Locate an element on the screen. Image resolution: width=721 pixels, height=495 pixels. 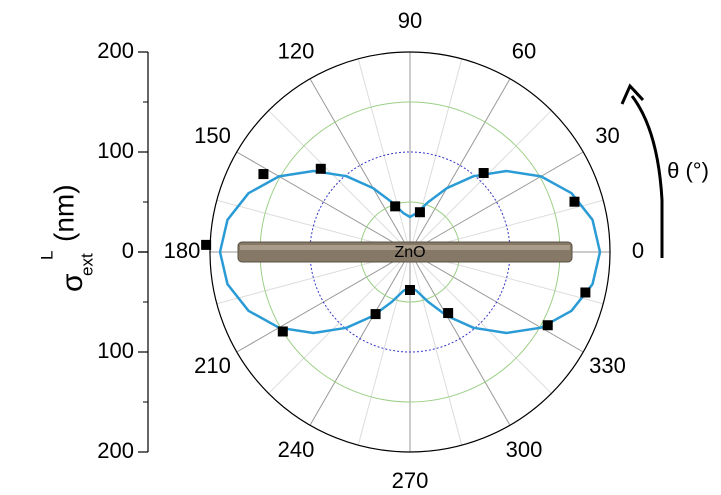
r-tick-label: 0 is located at coordinates (128, 250).